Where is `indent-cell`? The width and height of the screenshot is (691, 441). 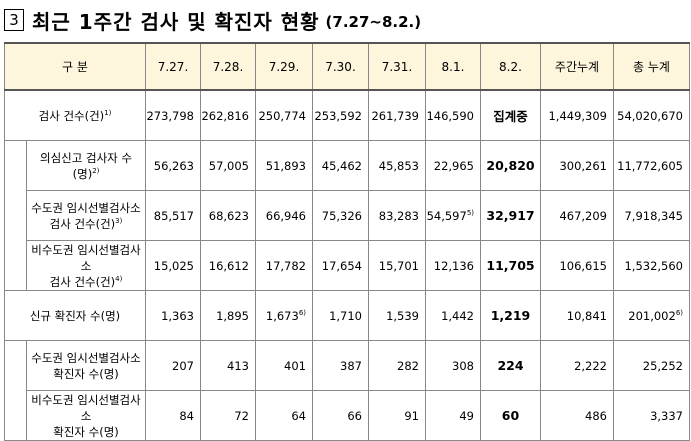 indent-cell is located at coordinates (15, 390).